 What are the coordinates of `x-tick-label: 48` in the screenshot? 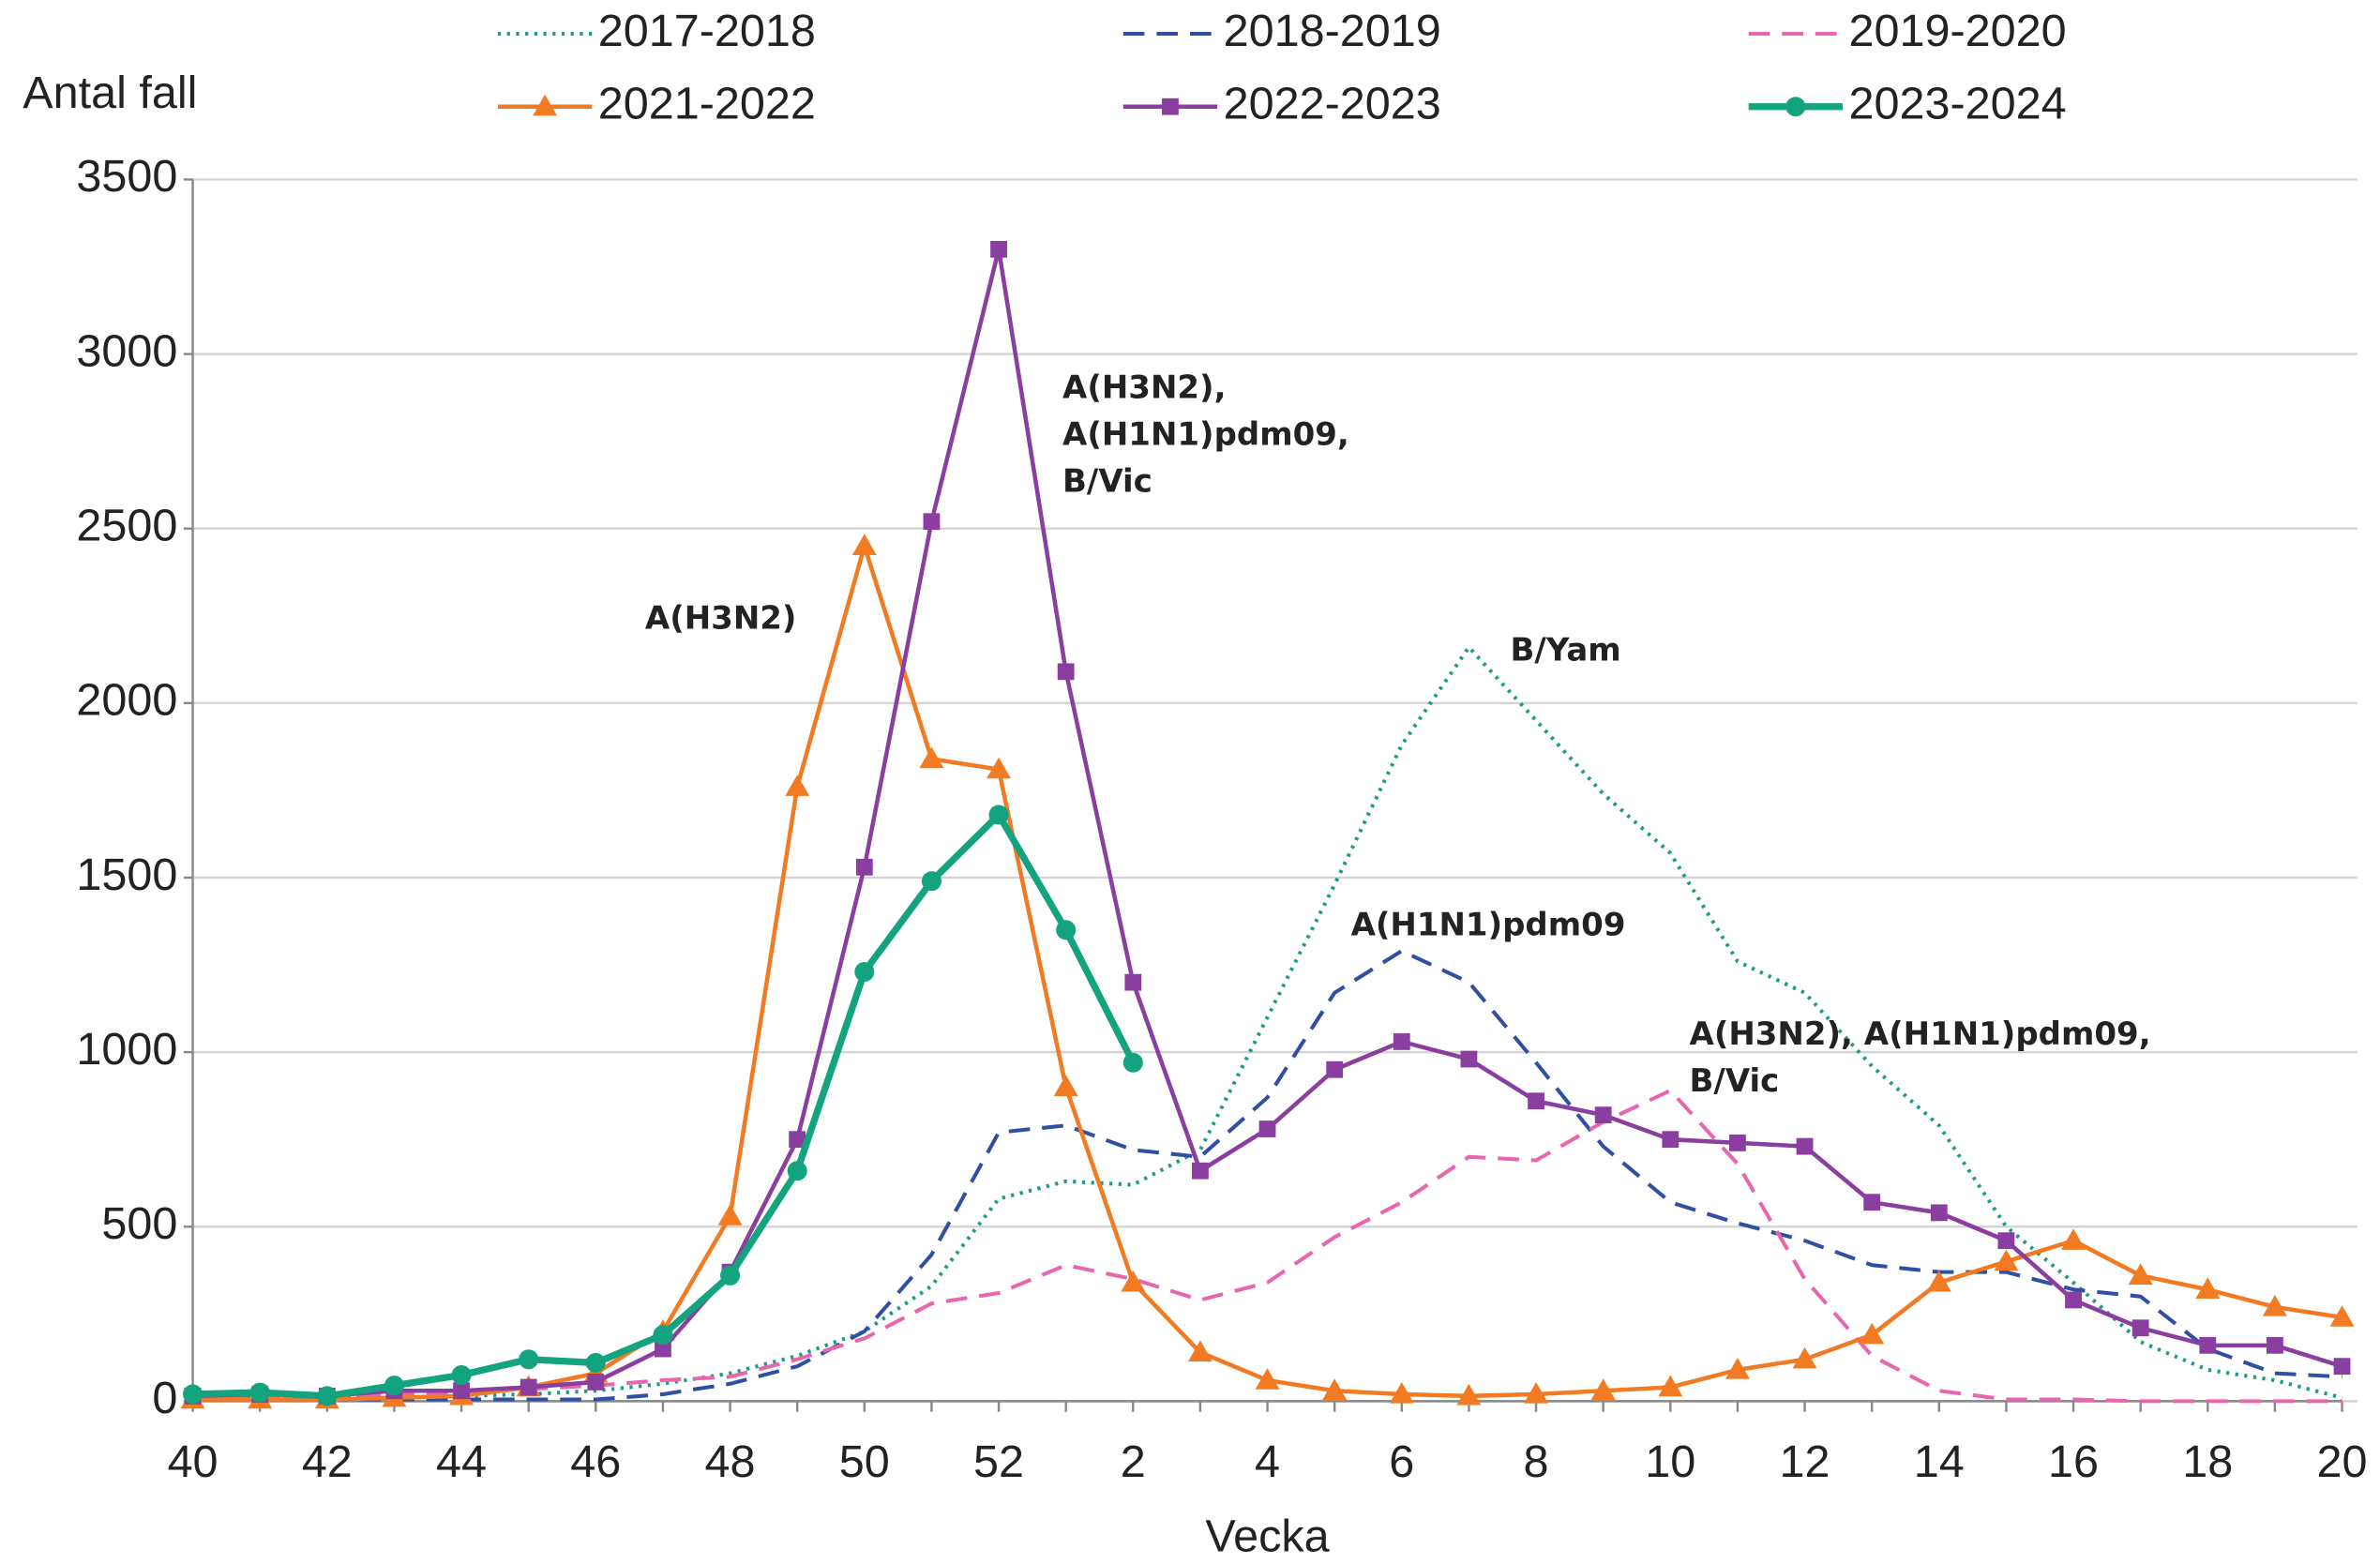 It's located at (730, 1462).